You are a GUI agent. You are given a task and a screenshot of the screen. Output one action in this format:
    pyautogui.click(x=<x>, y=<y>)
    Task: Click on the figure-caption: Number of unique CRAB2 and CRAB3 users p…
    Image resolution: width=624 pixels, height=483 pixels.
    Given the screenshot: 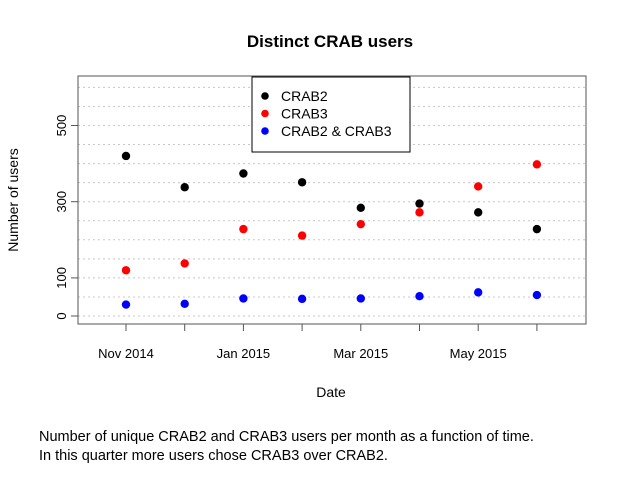 What is the action you would take?
    pyautogui.click(x=324, y=447)
    